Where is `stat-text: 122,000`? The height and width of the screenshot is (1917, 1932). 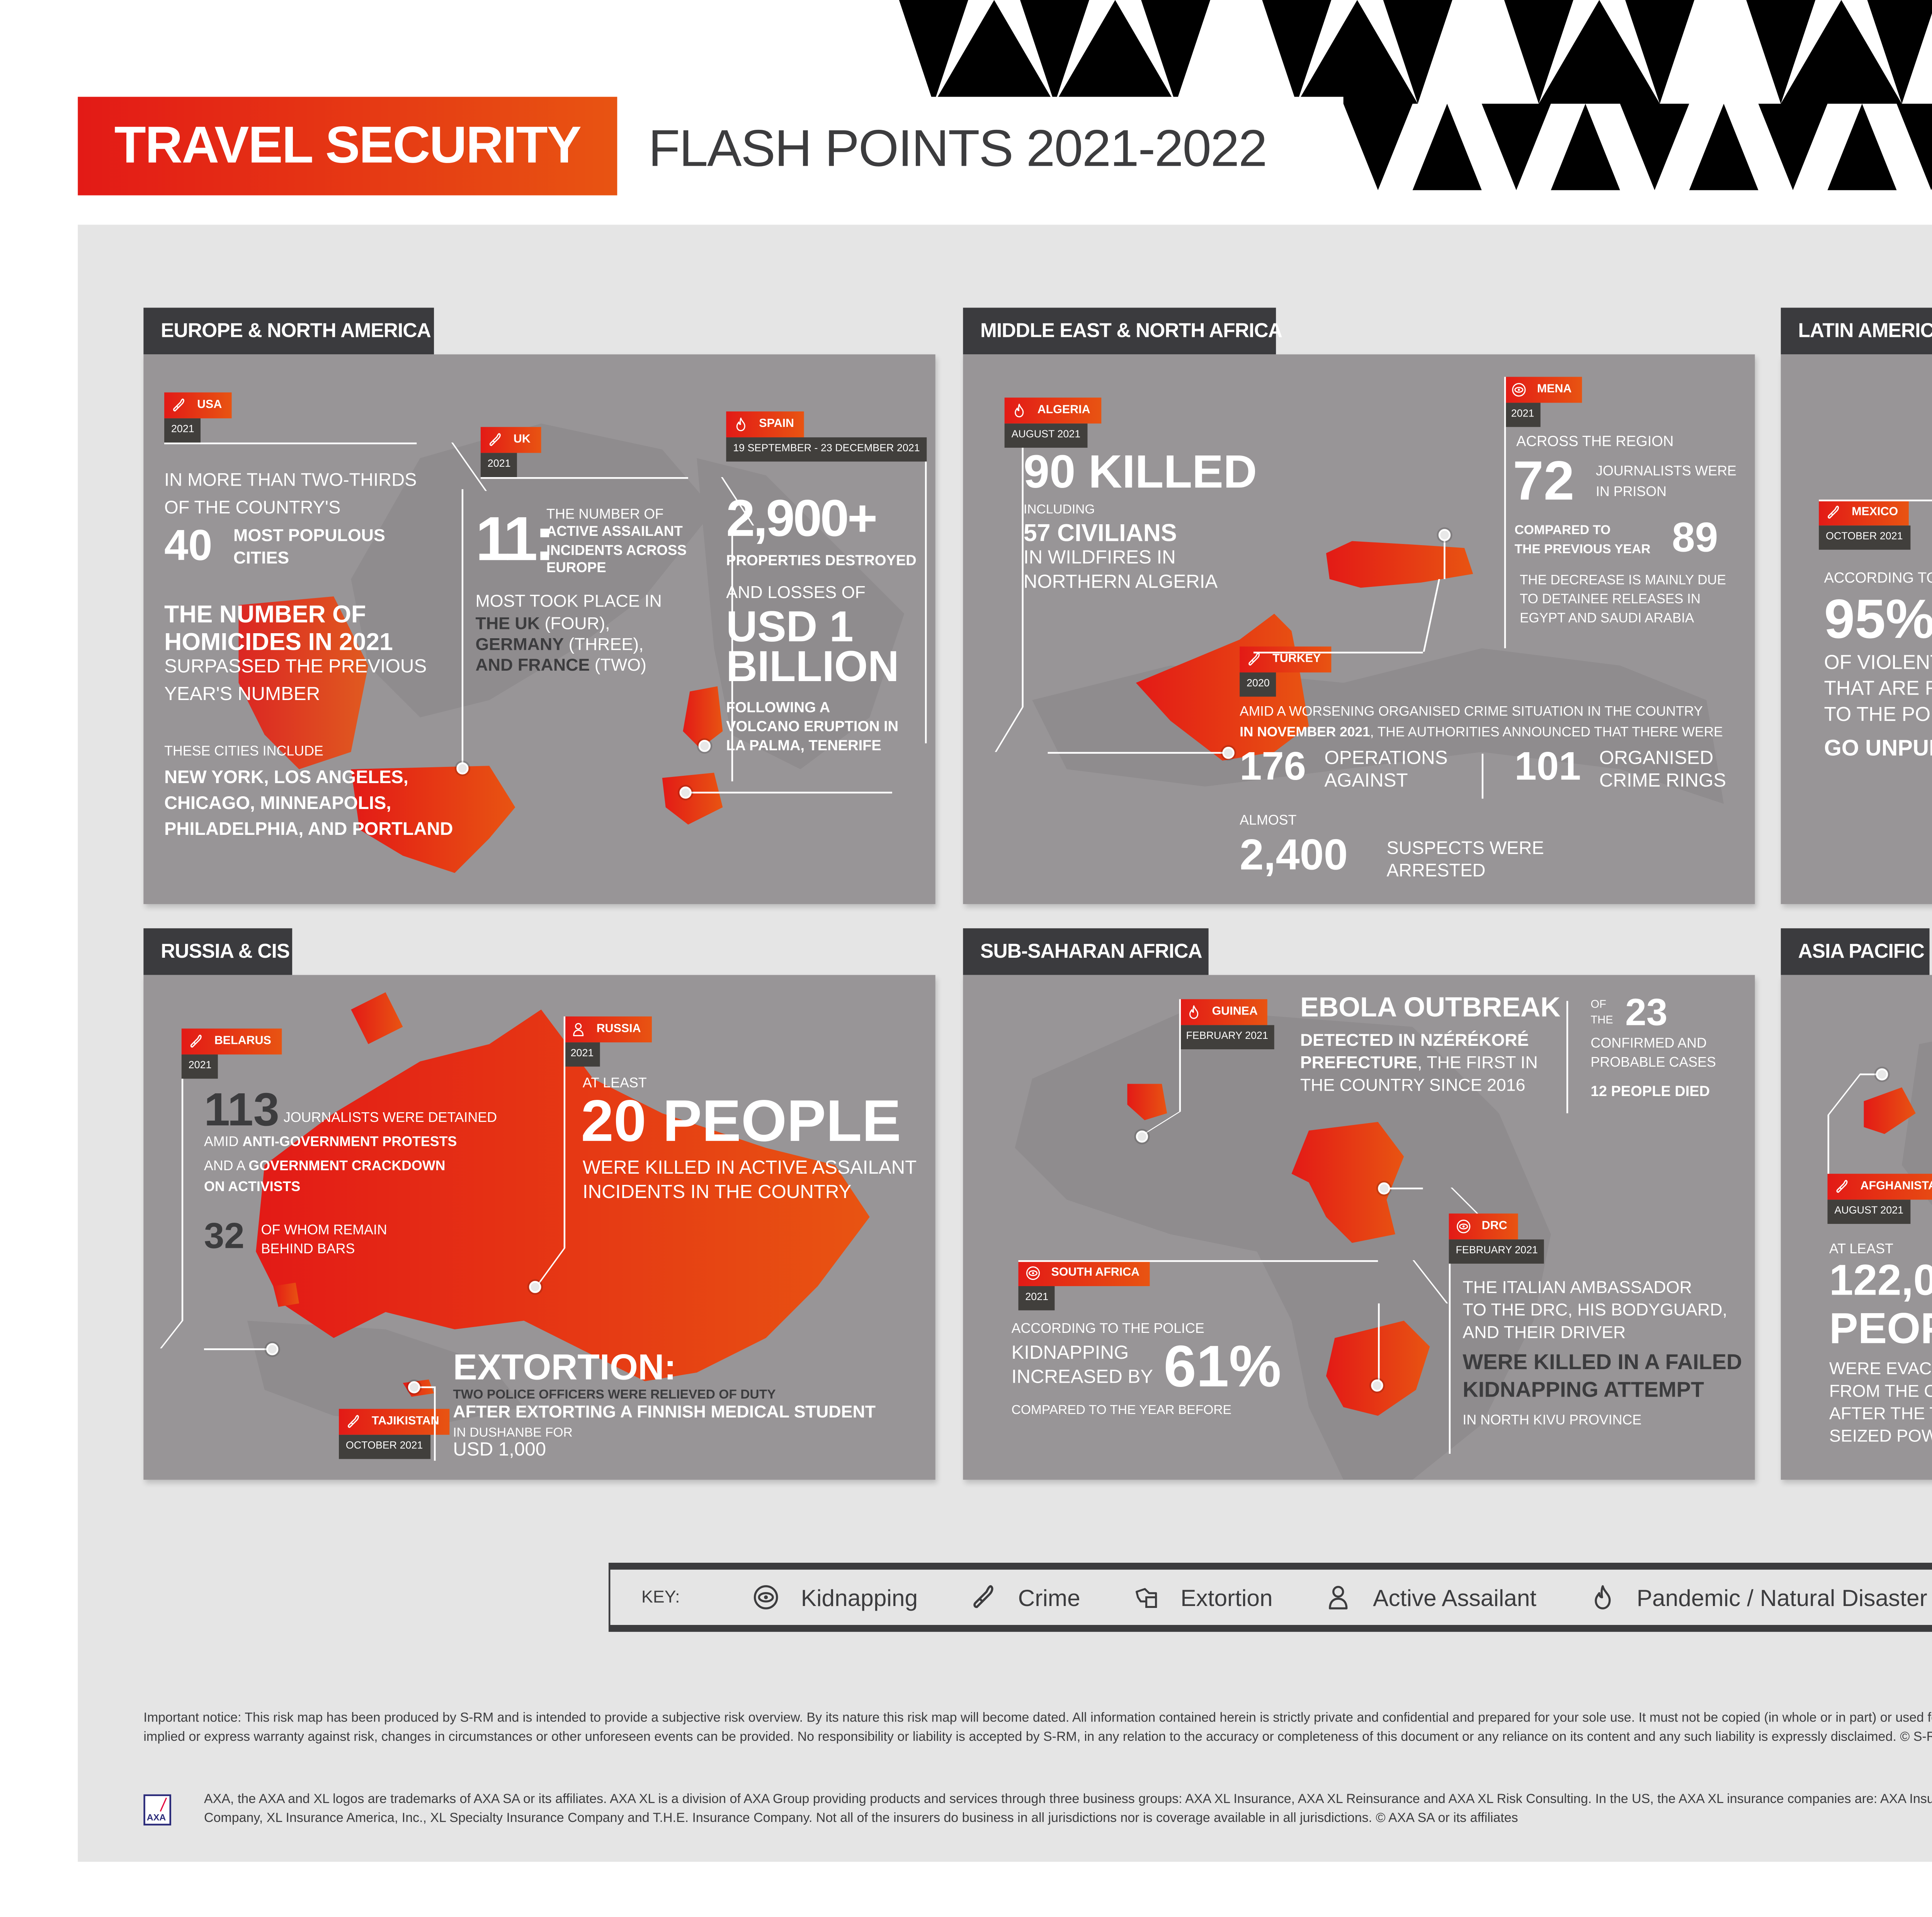 stat-text: 122,000 is located at coordinates (1881, 1281).